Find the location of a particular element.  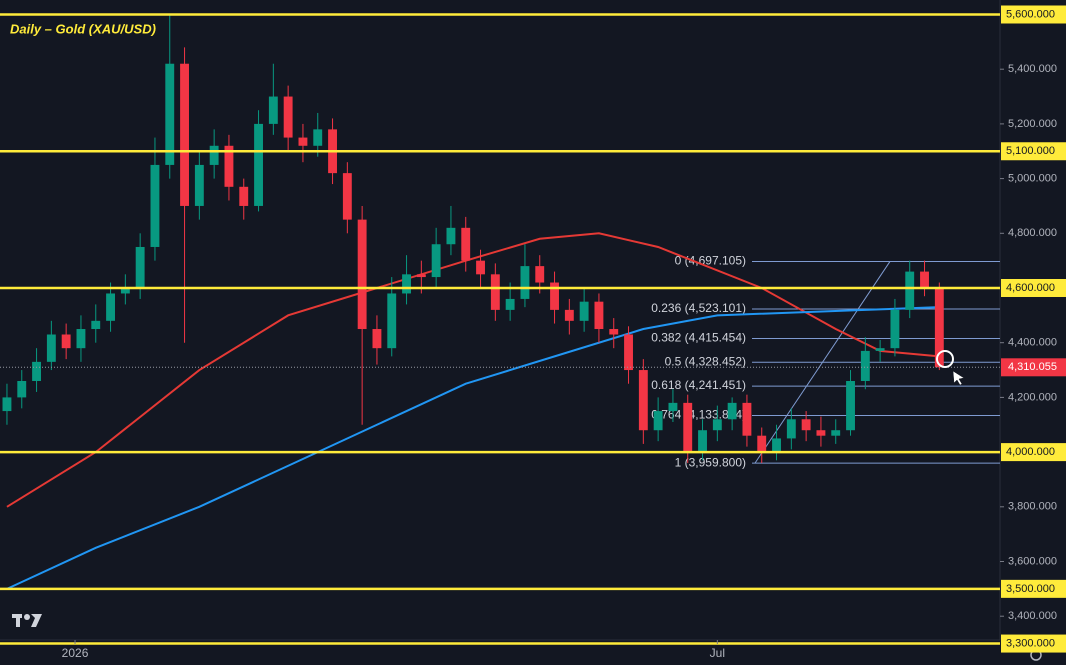

last-price-label: 4,310.055 is located at coordinates (1032, 367).